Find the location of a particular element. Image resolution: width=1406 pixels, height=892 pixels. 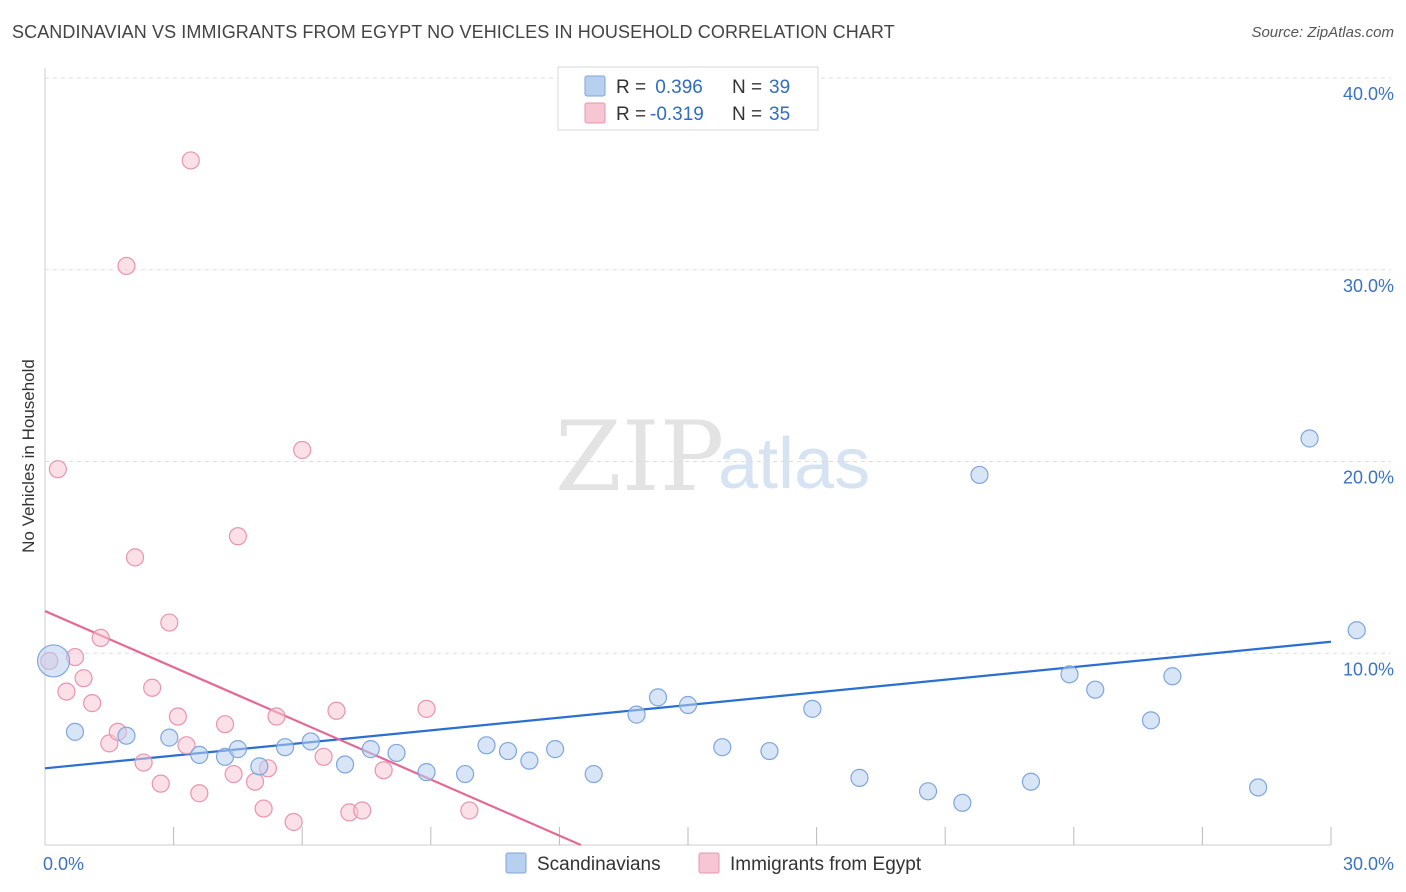

watermark-atlas: atlas is located at coordinates (794, 464).